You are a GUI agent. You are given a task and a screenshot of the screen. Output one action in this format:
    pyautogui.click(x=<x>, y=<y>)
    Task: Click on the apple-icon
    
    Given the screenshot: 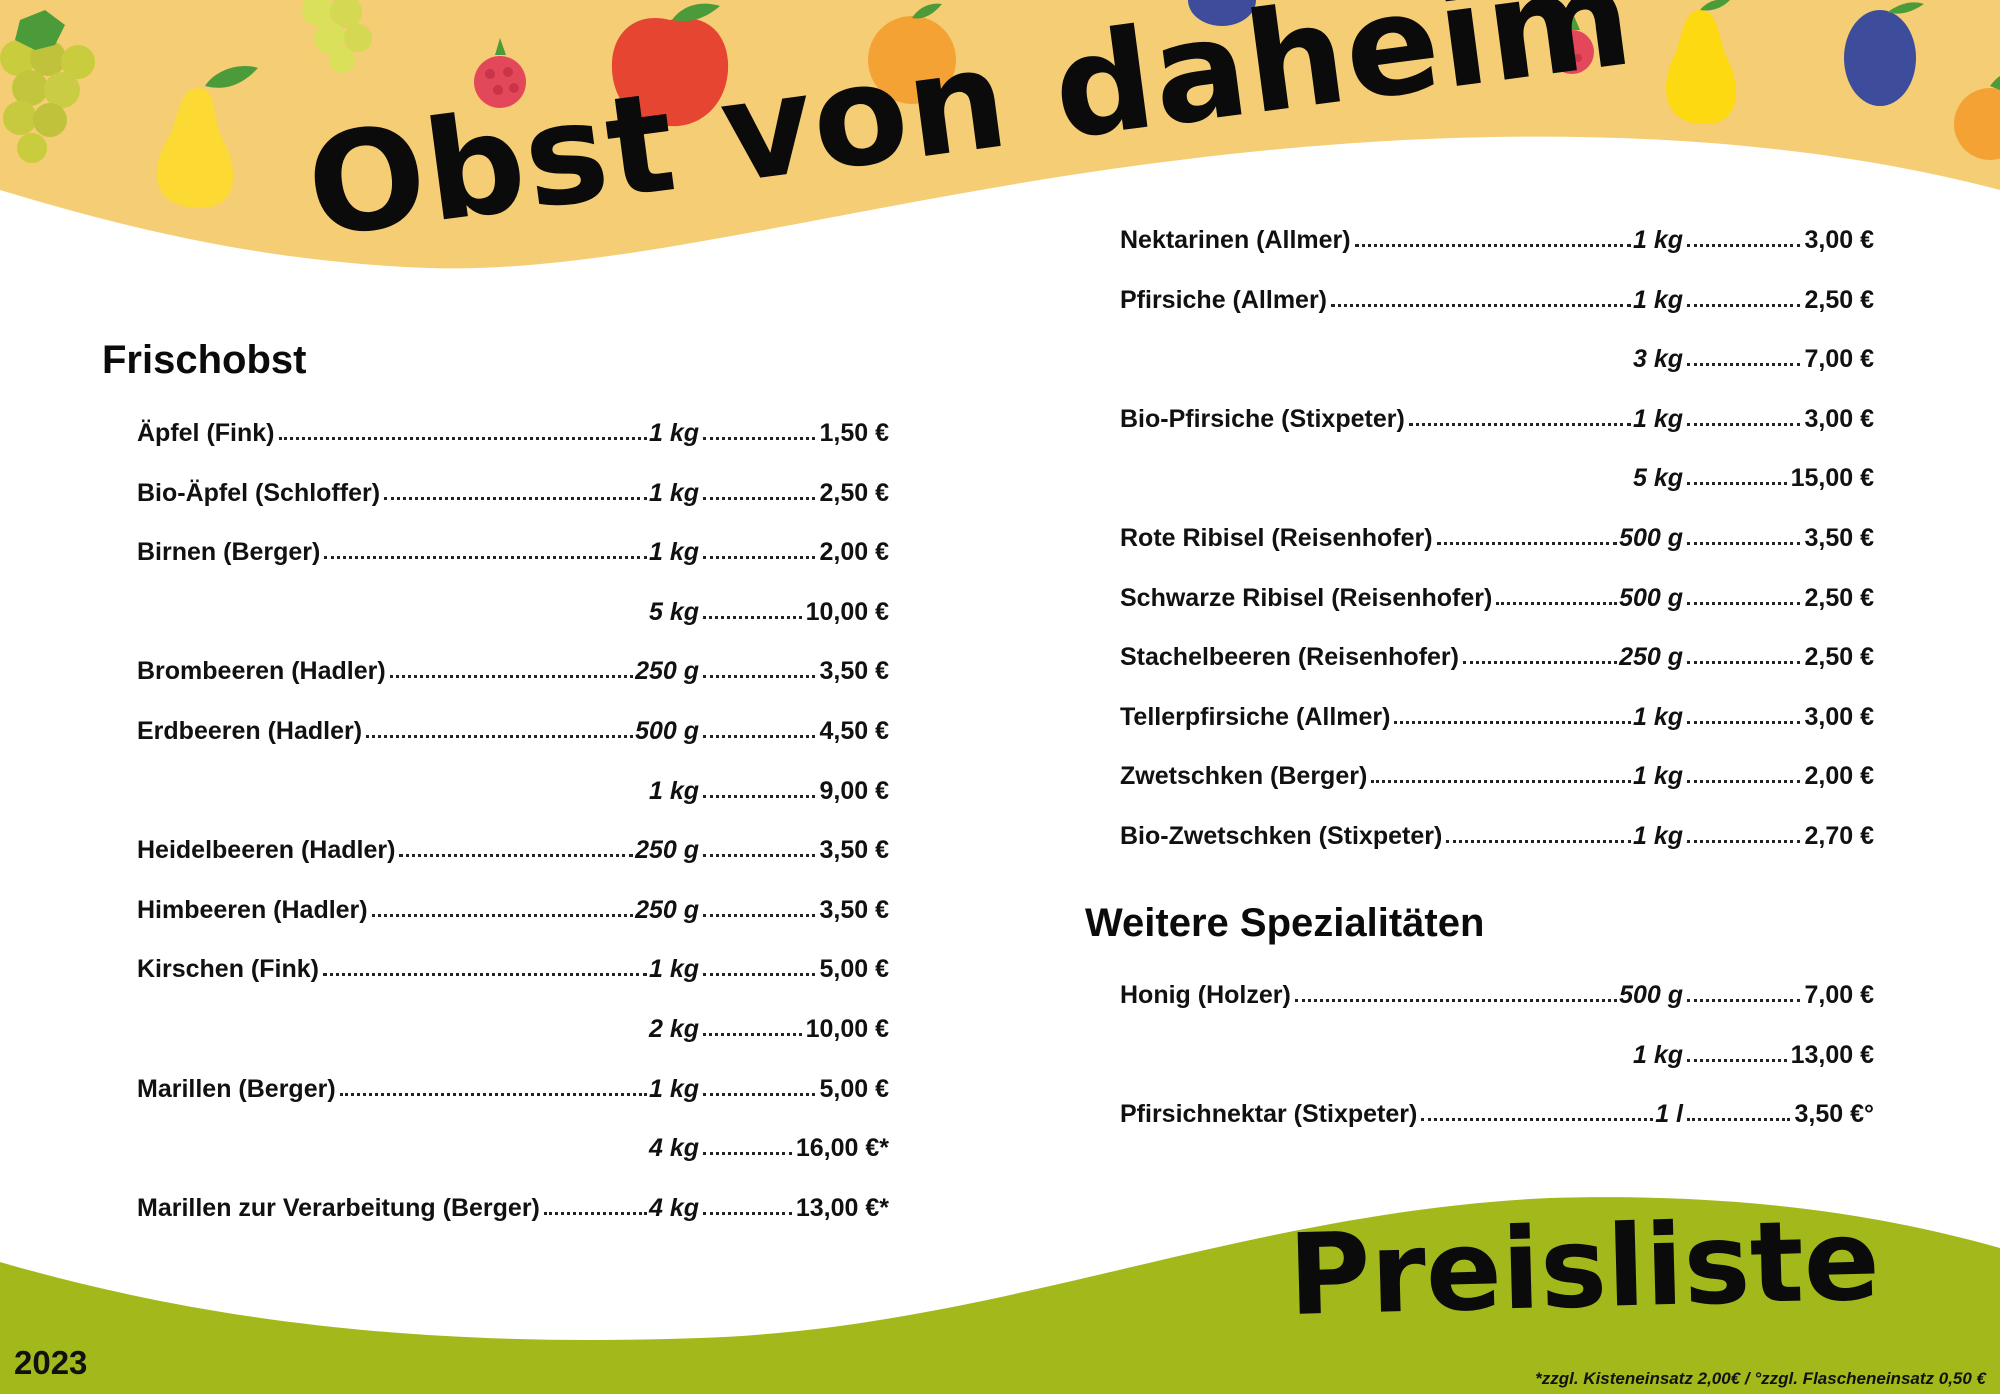 What is the action you would take?
    pyautogui.click(x=670, y=65)
    